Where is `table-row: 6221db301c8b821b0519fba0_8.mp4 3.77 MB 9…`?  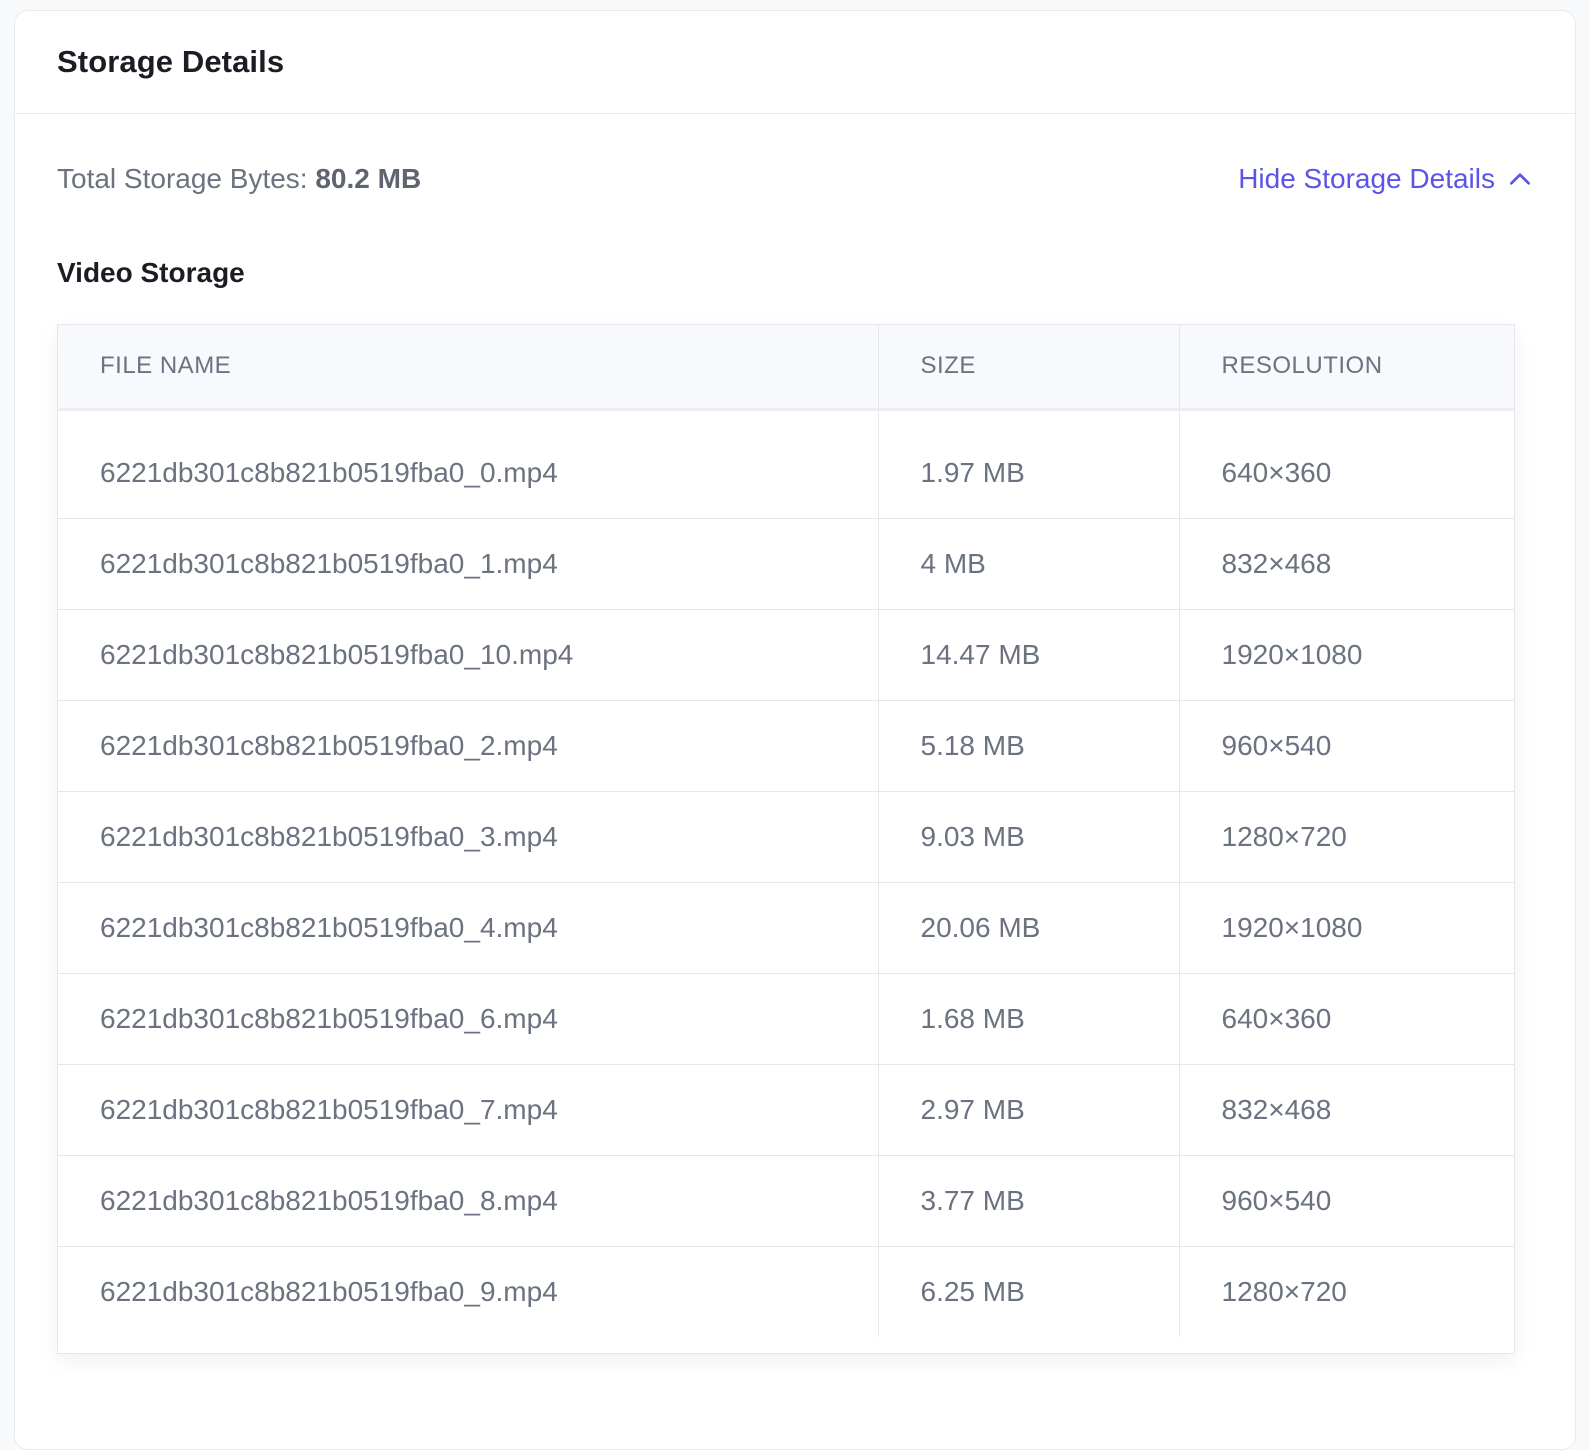
table-row: 6221db301c8b821b0519fba0_8.mp4 3.77 MB 9… is located at coordinates (786, 1201).